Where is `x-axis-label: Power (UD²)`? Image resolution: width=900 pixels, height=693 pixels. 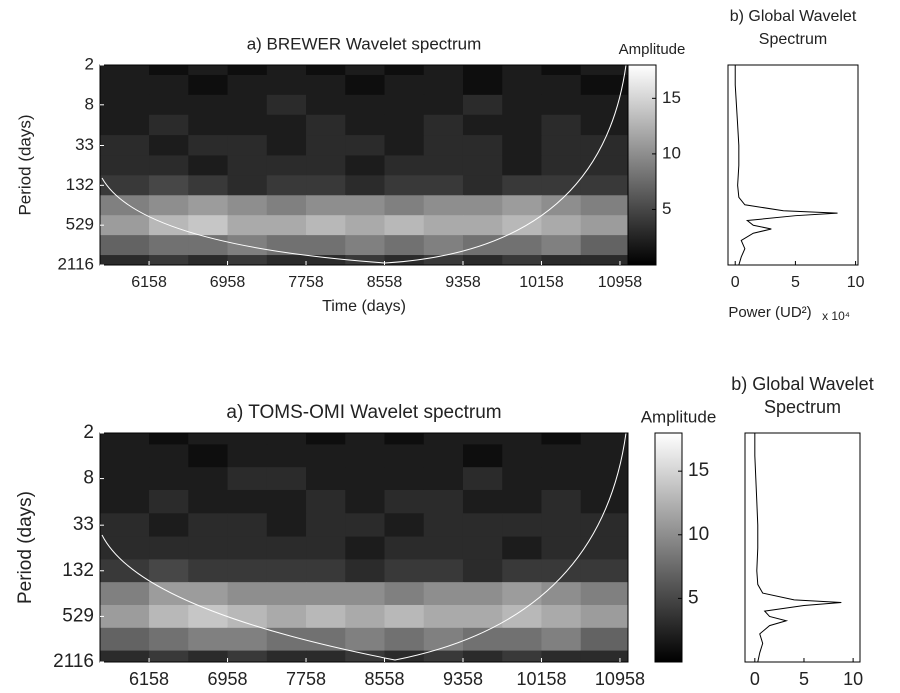 x-axis-label: Power (UD²) is located at coordinates (769, 312).